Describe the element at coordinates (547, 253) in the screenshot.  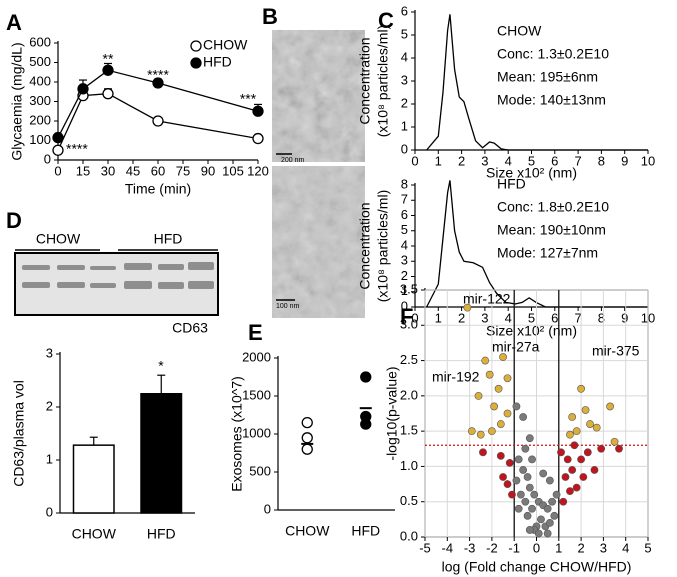
I see `annotation: Mode: 127±7nm` at that location.